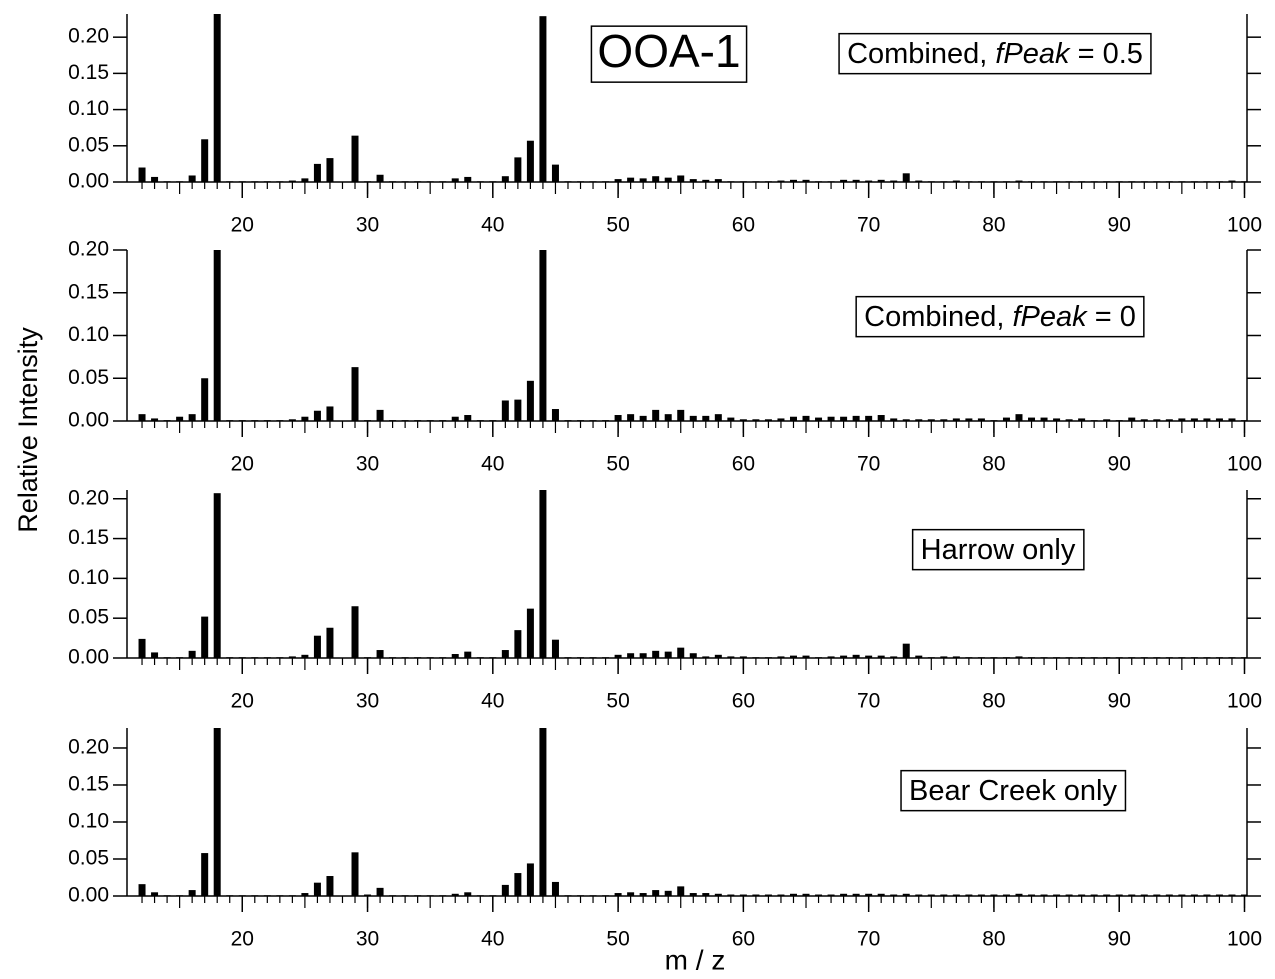 The width and height of the screenshot is (1275, 979). I want to click on y-tick-label: 0.20, so click(88, 497).